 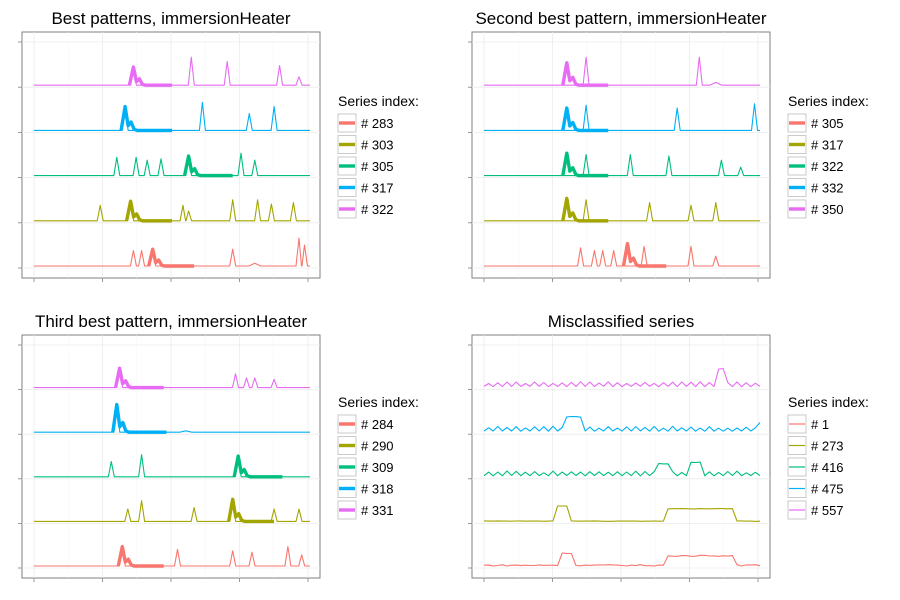 What do you see at coordinates (827, 489) in the screenshot?
I see `legend-label: # 475` at bounding box center [827, 489].